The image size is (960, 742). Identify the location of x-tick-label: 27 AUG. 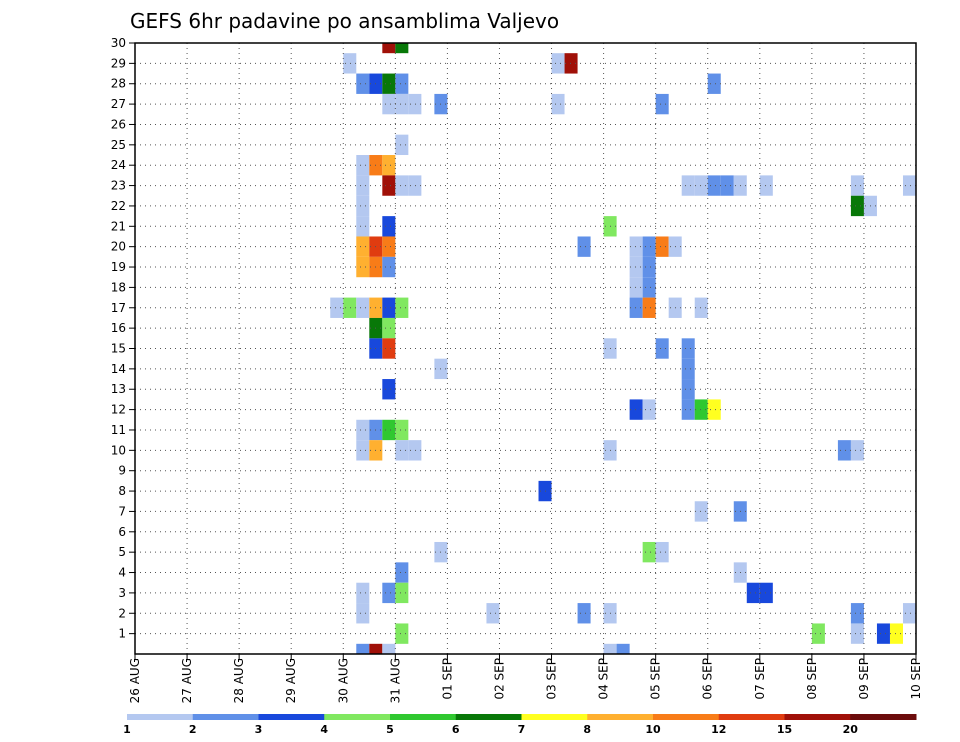
(187, 680).